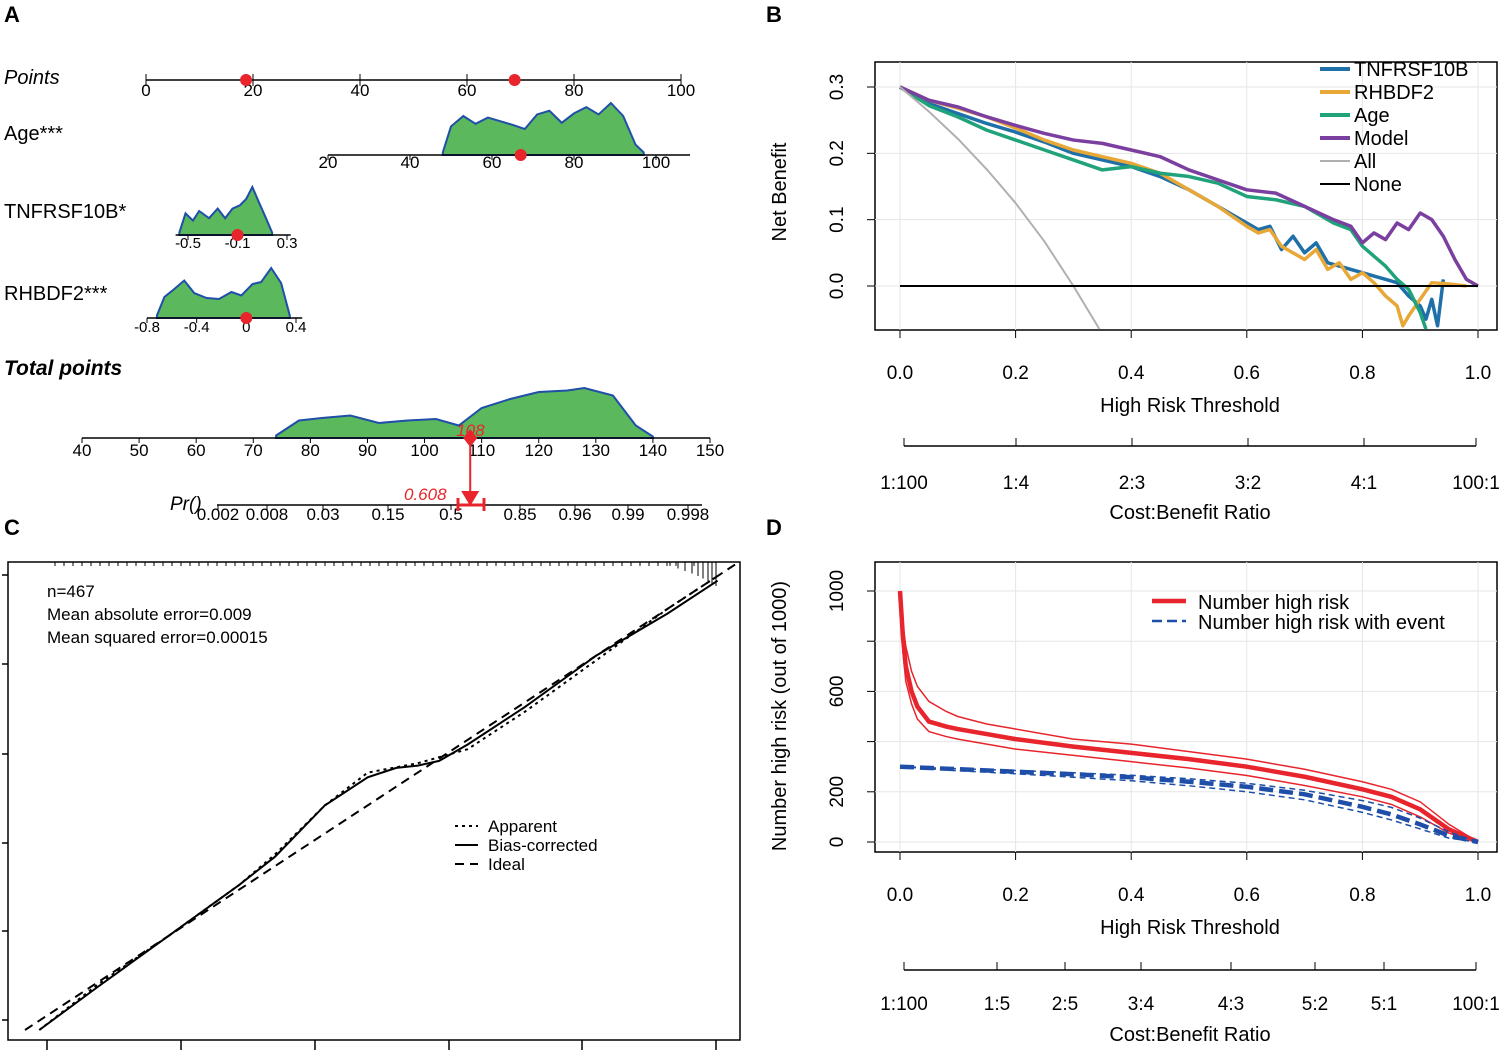 This screenshot has width=1508, height=1053. I want to click on series-line-model, so click(1189, 186).